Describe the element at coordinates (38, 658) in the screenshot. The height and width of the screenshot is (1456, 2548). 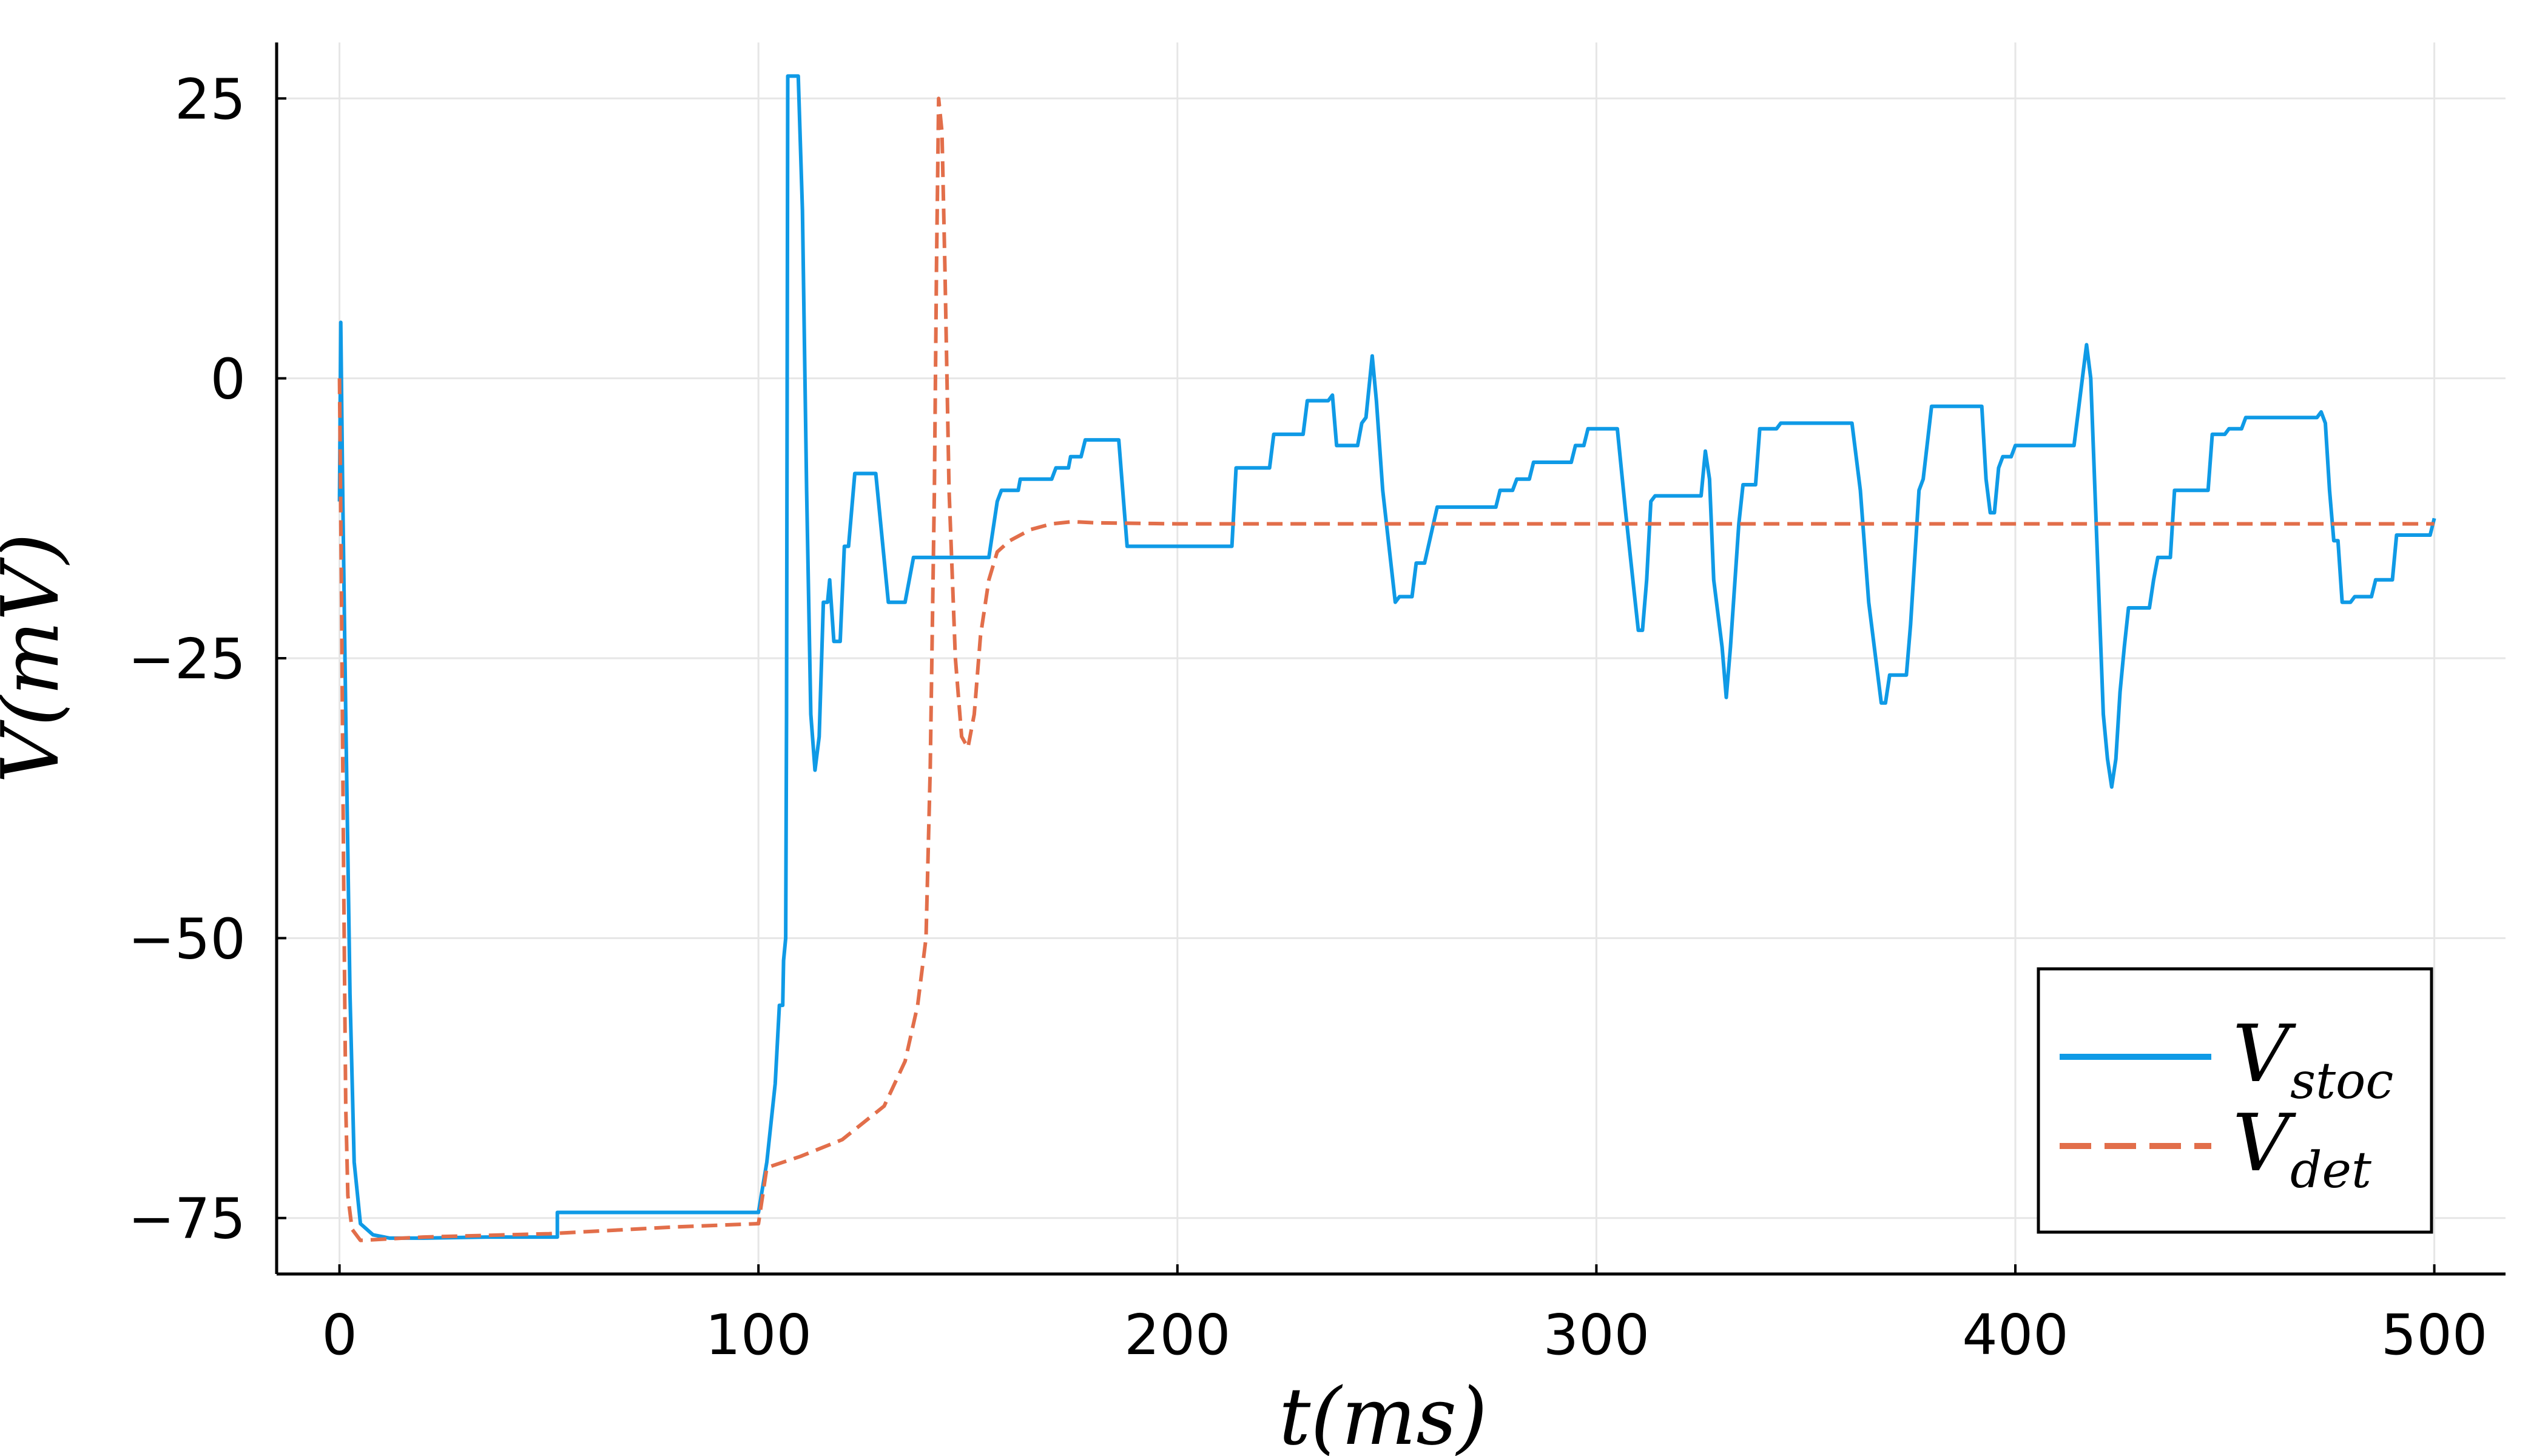
I see `y-axis-label: V(mV)` at that location.